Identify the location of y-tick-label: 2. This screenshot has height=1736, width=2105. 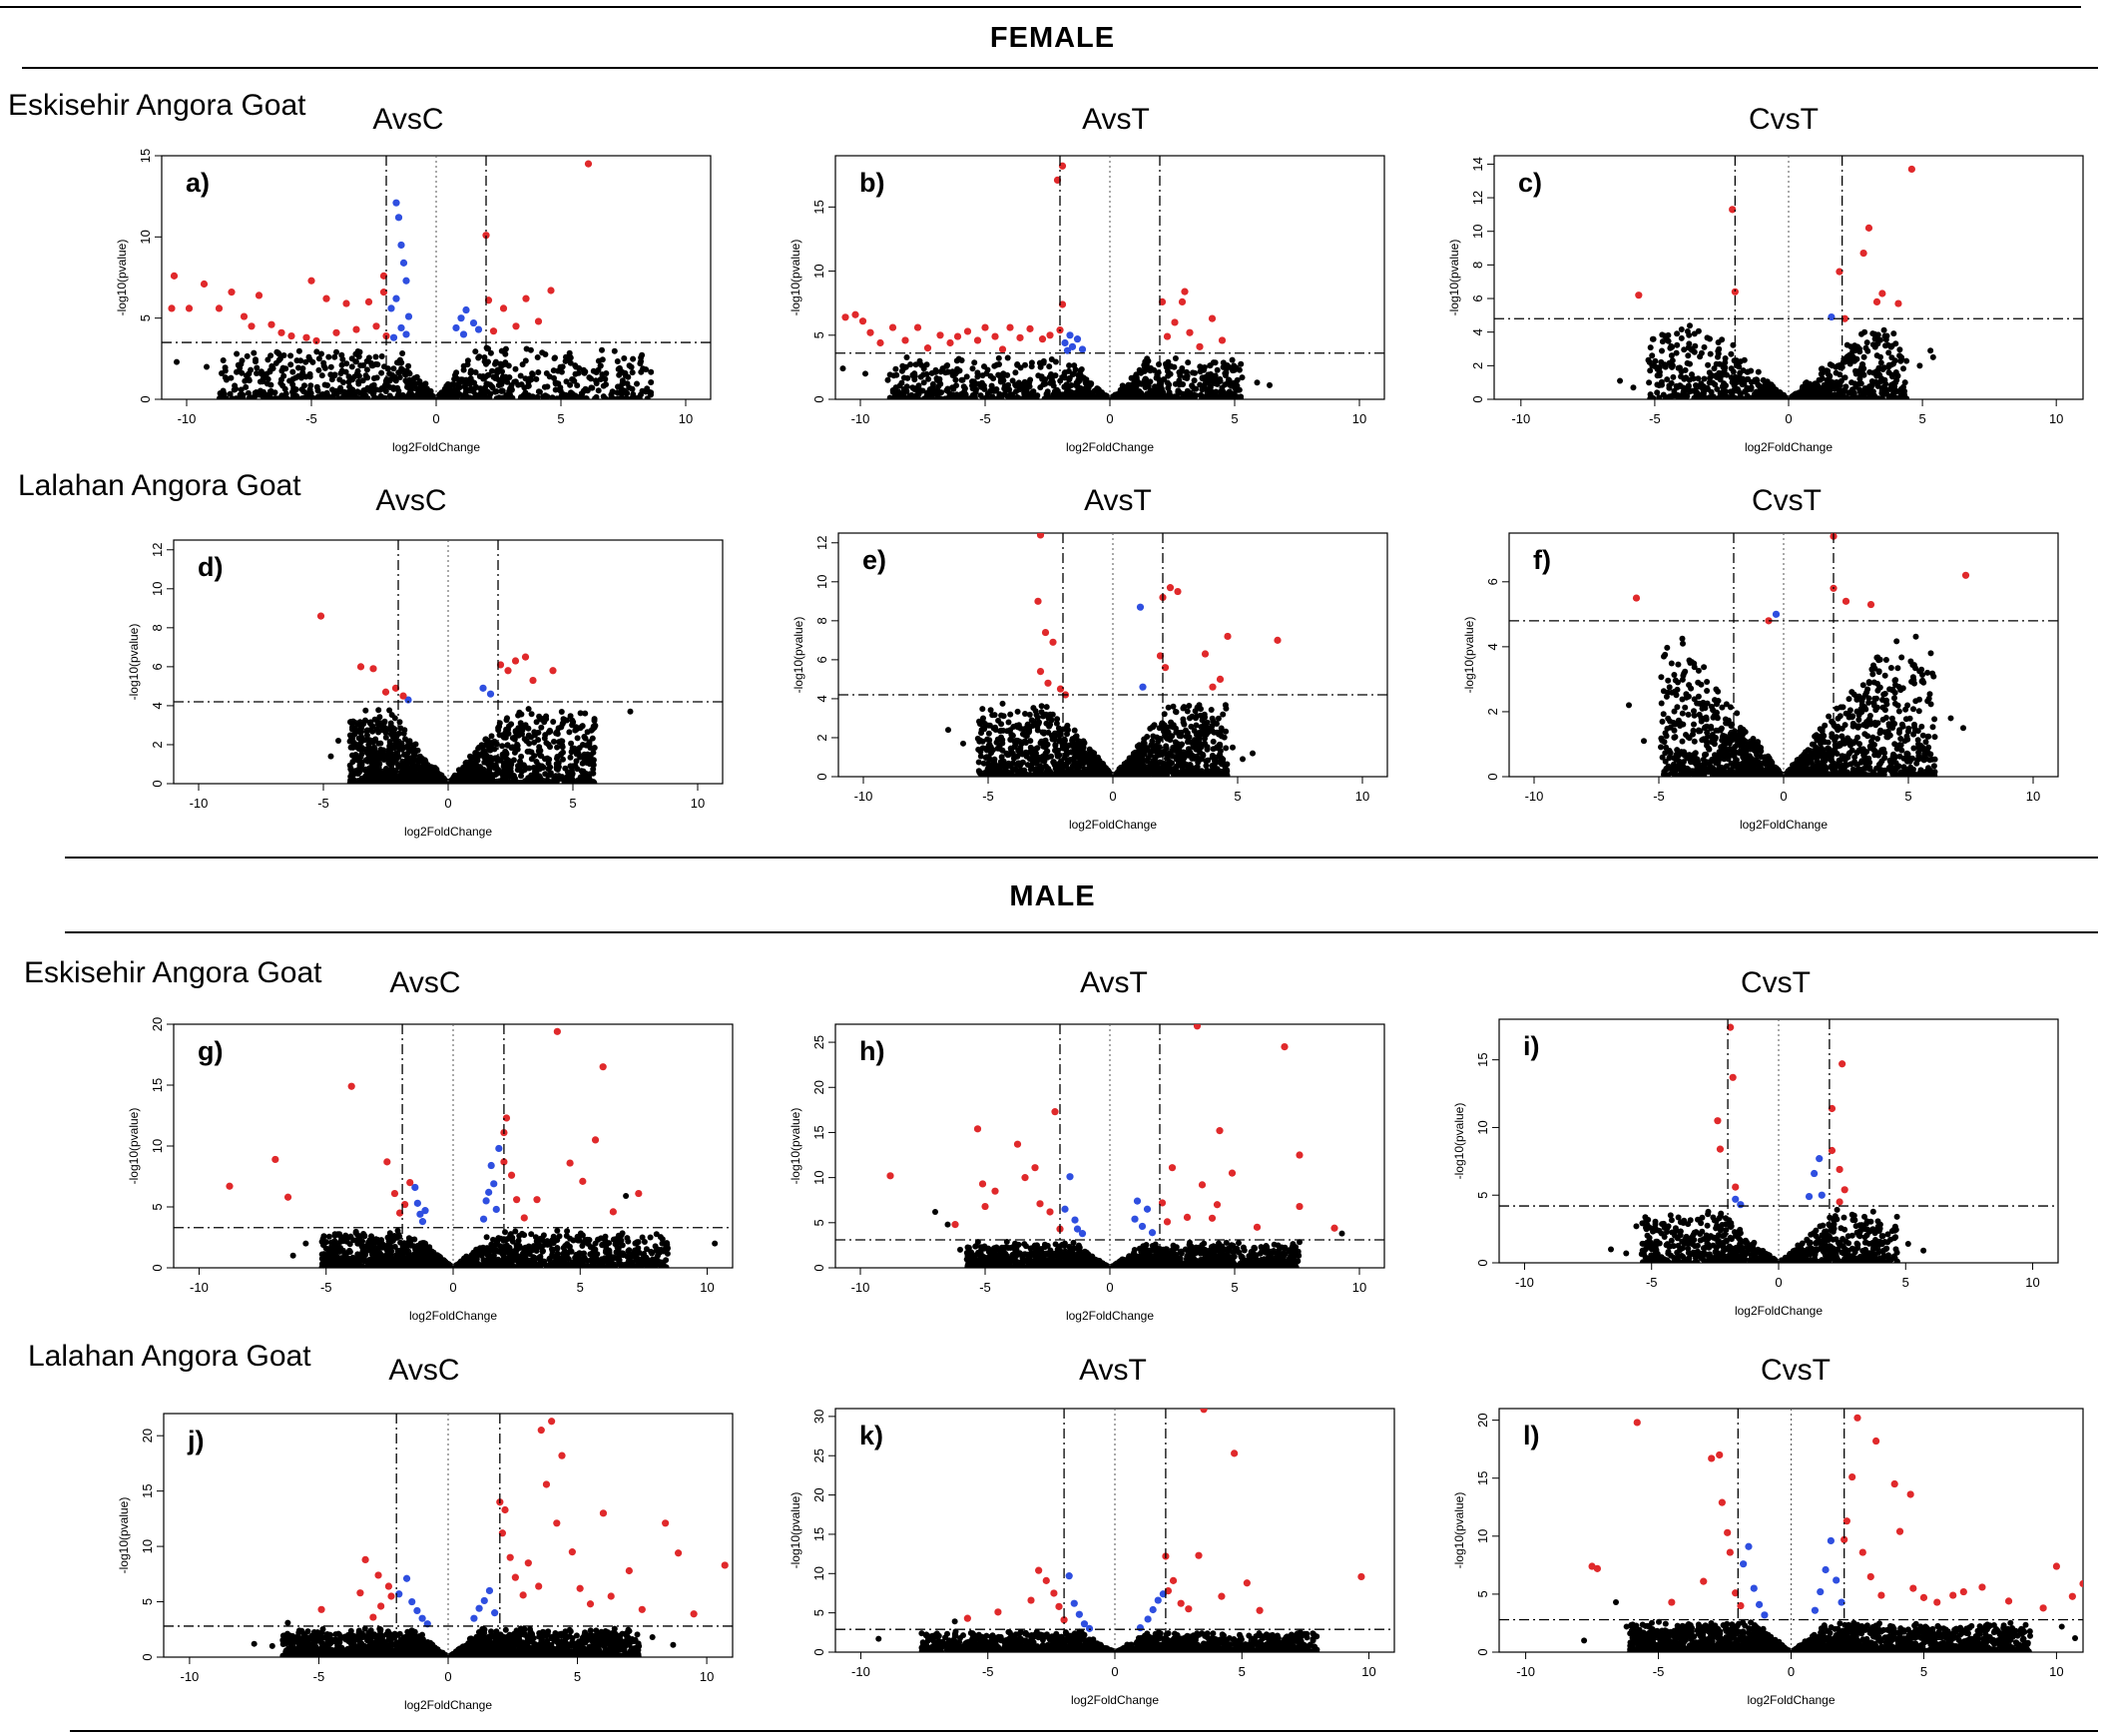
(157, 744).